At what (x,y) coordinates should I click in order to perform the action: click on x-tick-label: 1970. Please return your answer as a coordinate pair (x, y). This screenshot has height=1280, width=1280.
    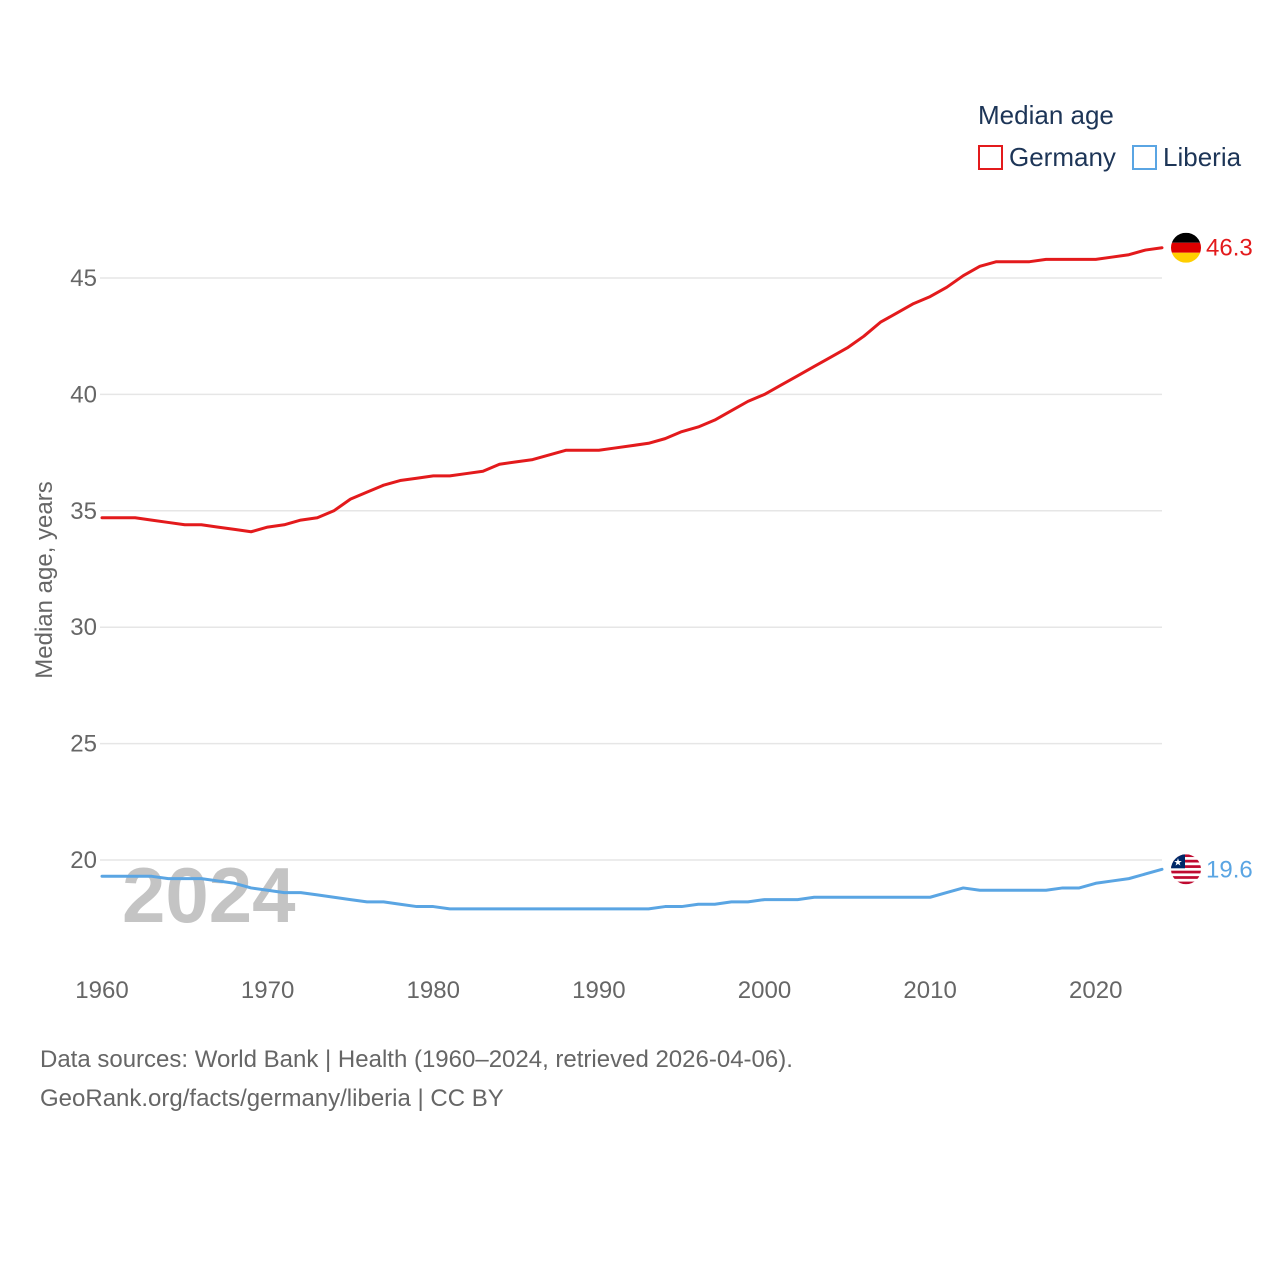
    Looking at the image, I should click on (267, 990).